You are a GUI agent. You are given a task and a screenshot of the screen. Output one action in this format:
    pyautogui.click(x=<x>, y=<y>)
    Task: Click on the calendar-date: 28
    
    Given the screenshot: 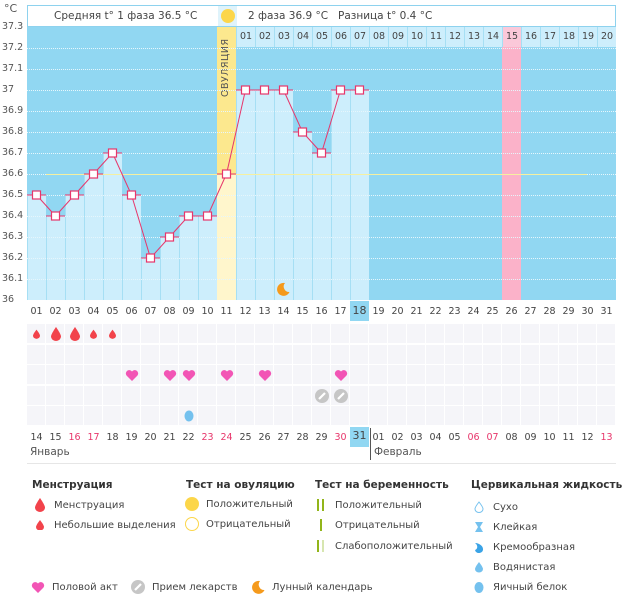 What is the action you would take?
    pyautogui.click(x=302, y=437)
    